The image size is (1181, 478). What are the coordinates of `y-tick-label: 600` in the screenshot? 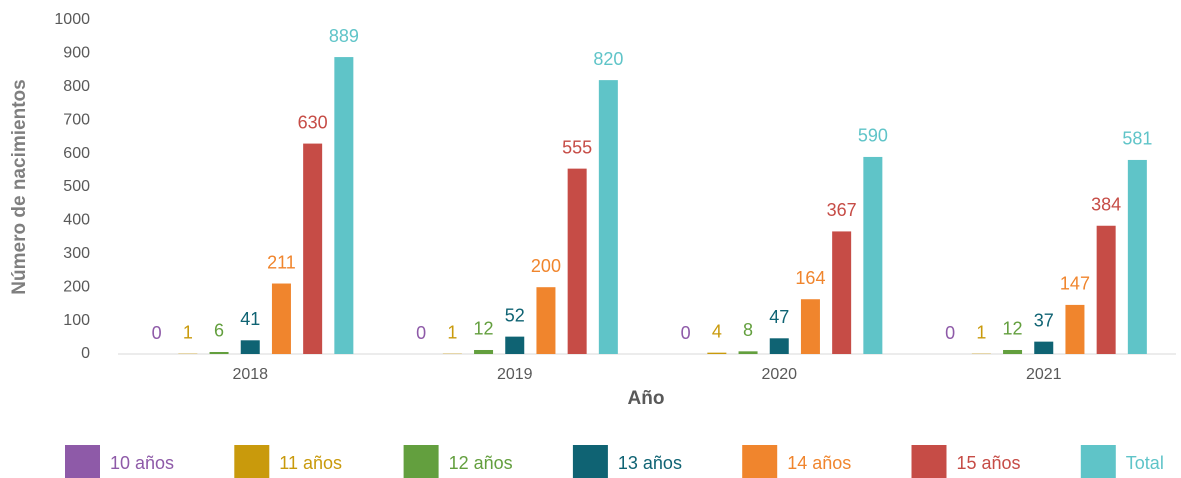 It's located at (76, 153).